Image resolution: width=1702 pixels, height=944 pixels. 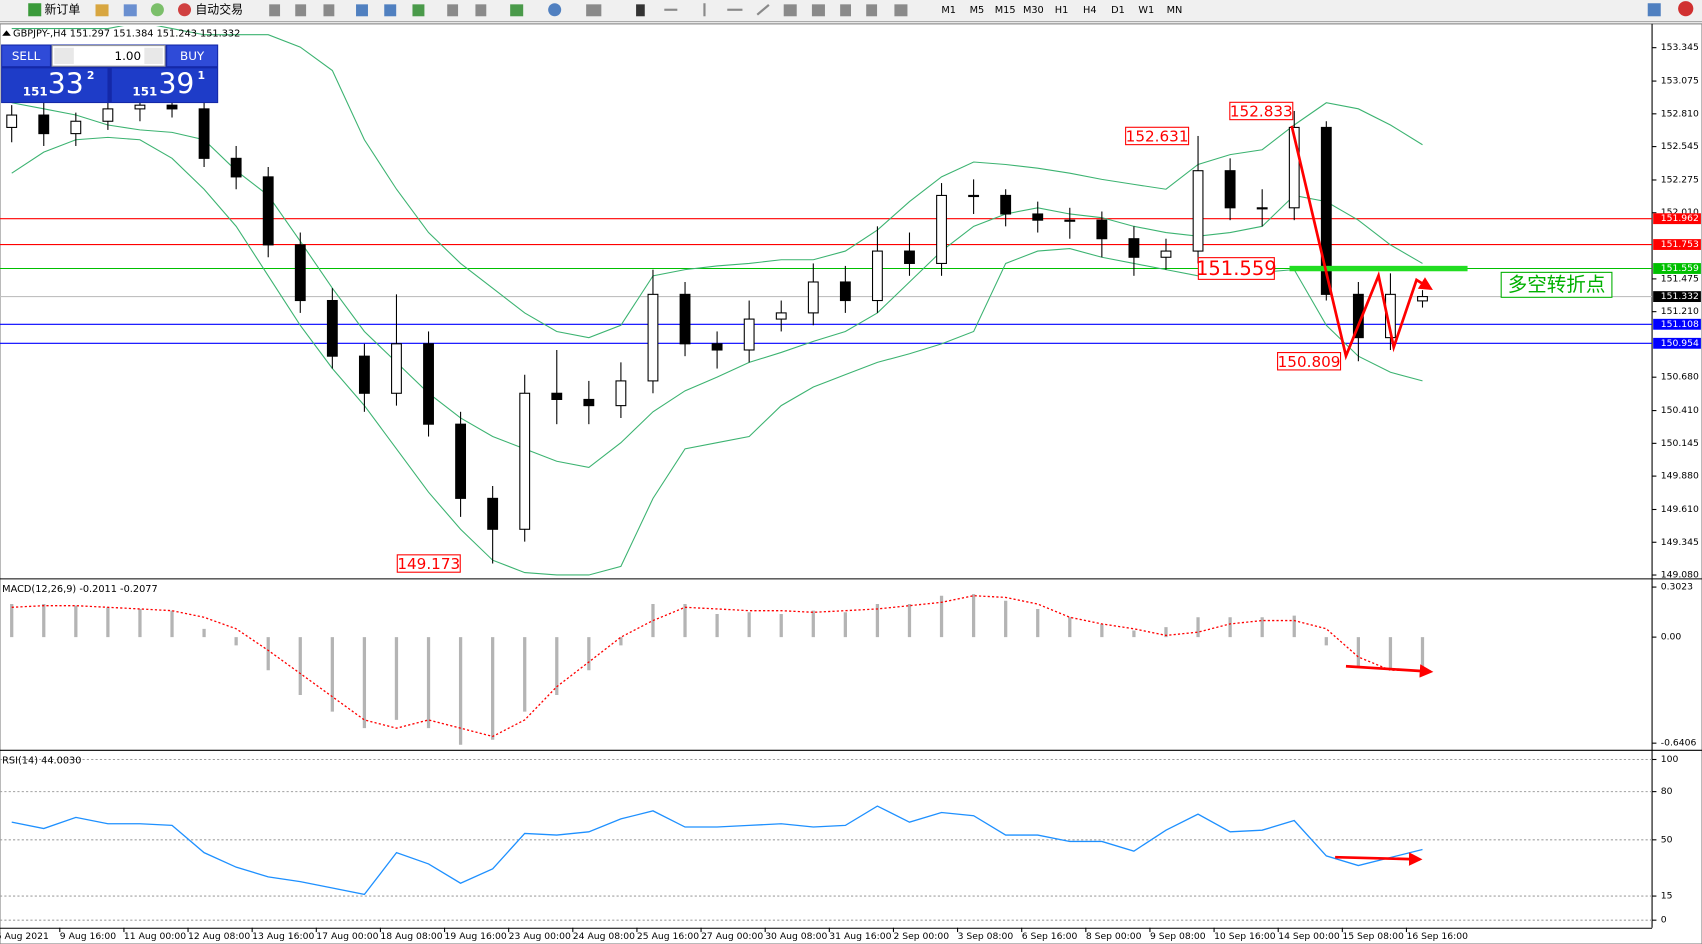 What do you see at coordinates (1680, 377) in the screenshot?
I see `y-tick-label: 150.680` at bounding box center [1680, 377].